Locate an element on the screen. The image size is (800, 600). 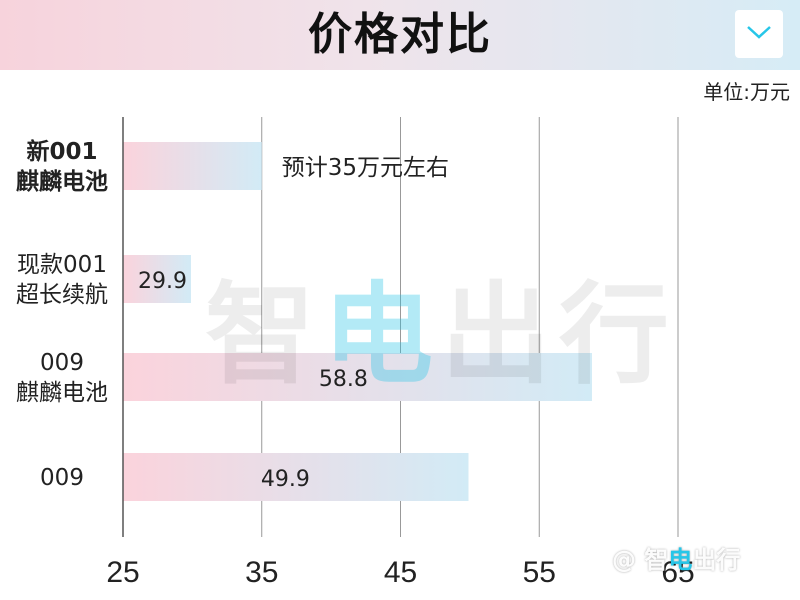
chevron-down-icon is located at coordinates (759, 34).